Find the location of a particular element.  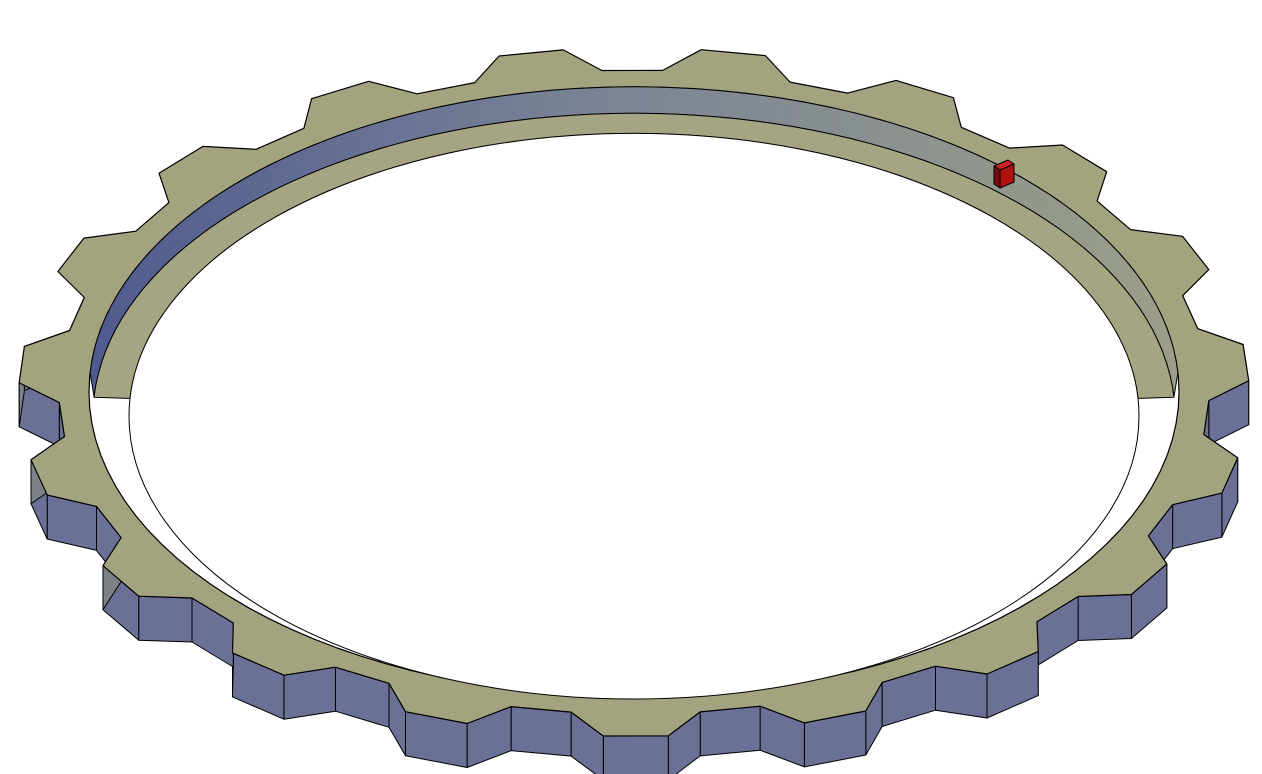

selection-marker-icon is located at coordinates (1004, 174).